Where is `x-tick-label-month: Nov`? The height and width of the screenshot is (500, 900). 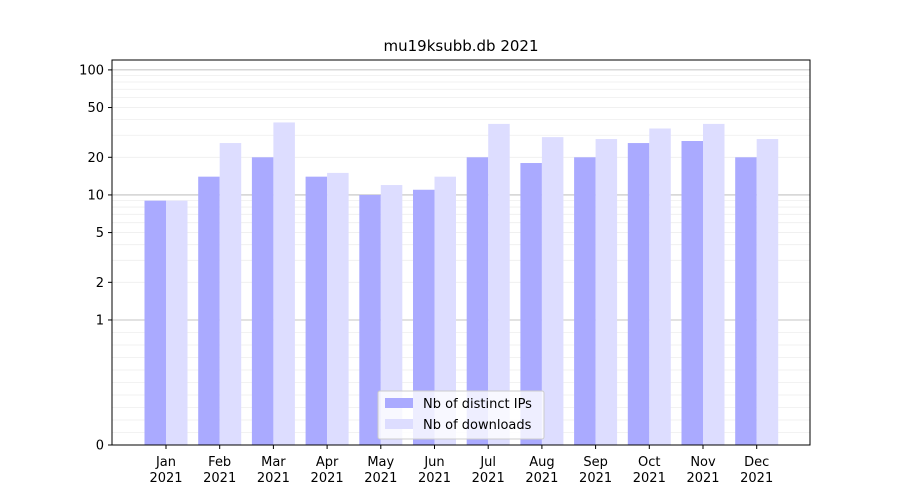
x-tick-label-month: Nov is located at coordinates (703, 462).